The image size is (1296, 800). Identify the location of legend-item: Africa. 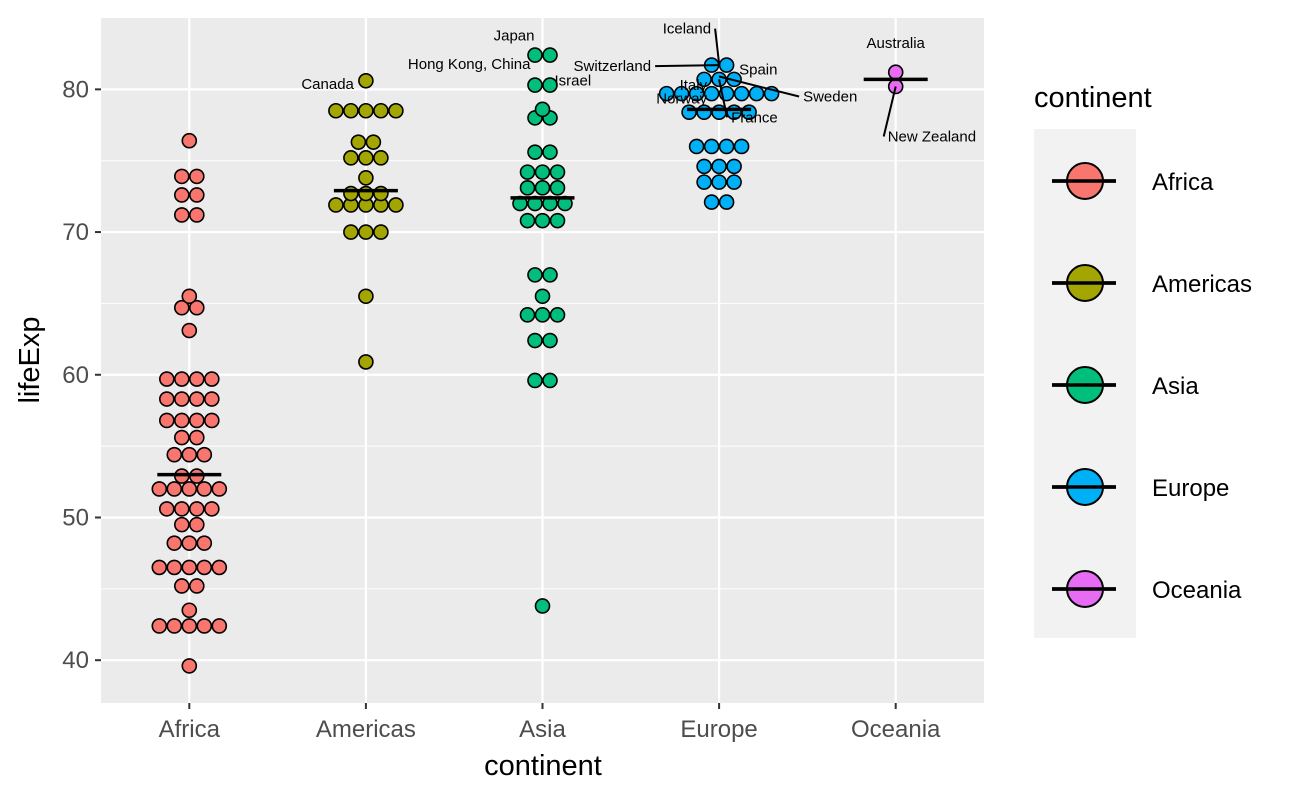
(1133, 181).